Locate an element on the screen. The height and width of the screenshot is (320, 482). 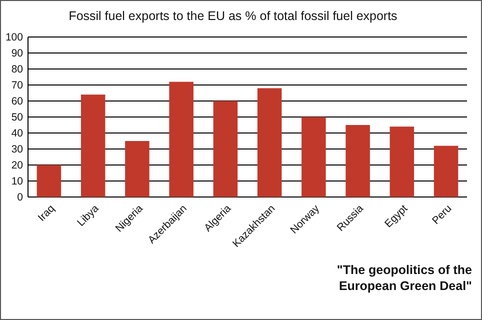
y-tick-label: 0 is located at coordinates (20, 198).